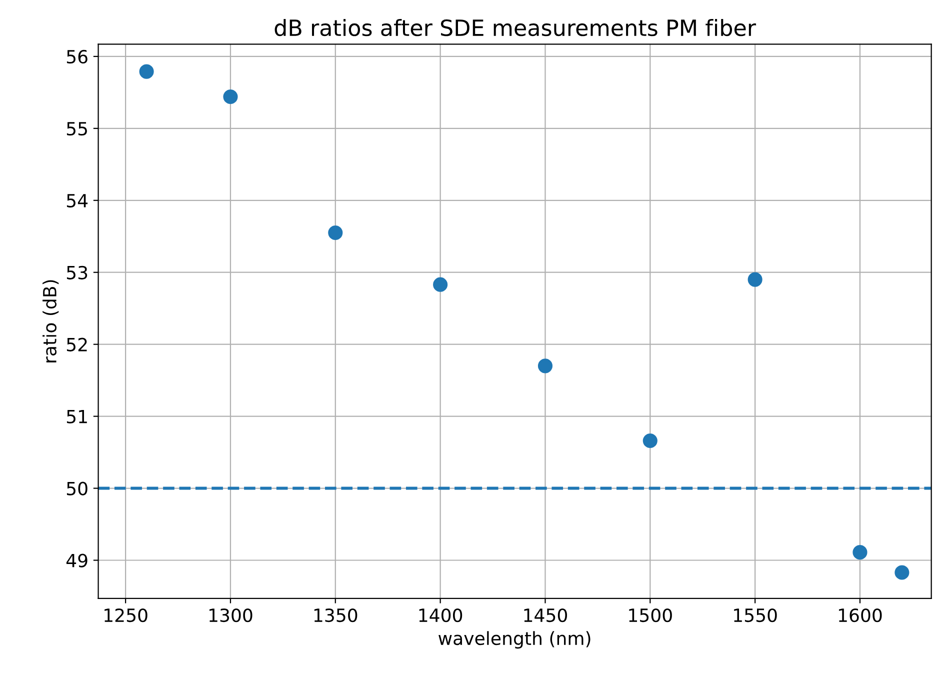  Describe the element at coordinates (514, 640) in the screenshot. I see `x-axis-title: wavelength (nm)` at that location.